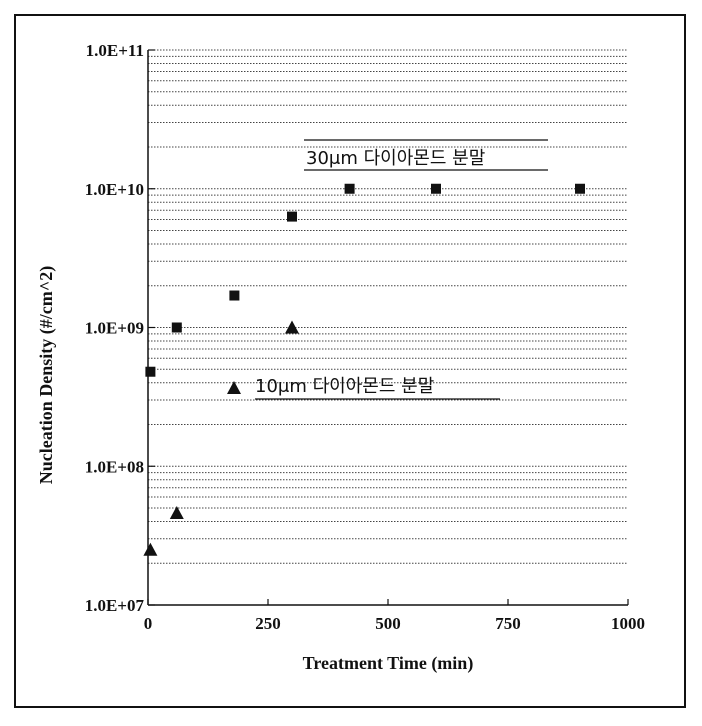 The width and height of the screenshot is (702, 726). Describe the element at coordinates (148, 623) in the screenshot. I see `x-tick-label: 0` at that location.